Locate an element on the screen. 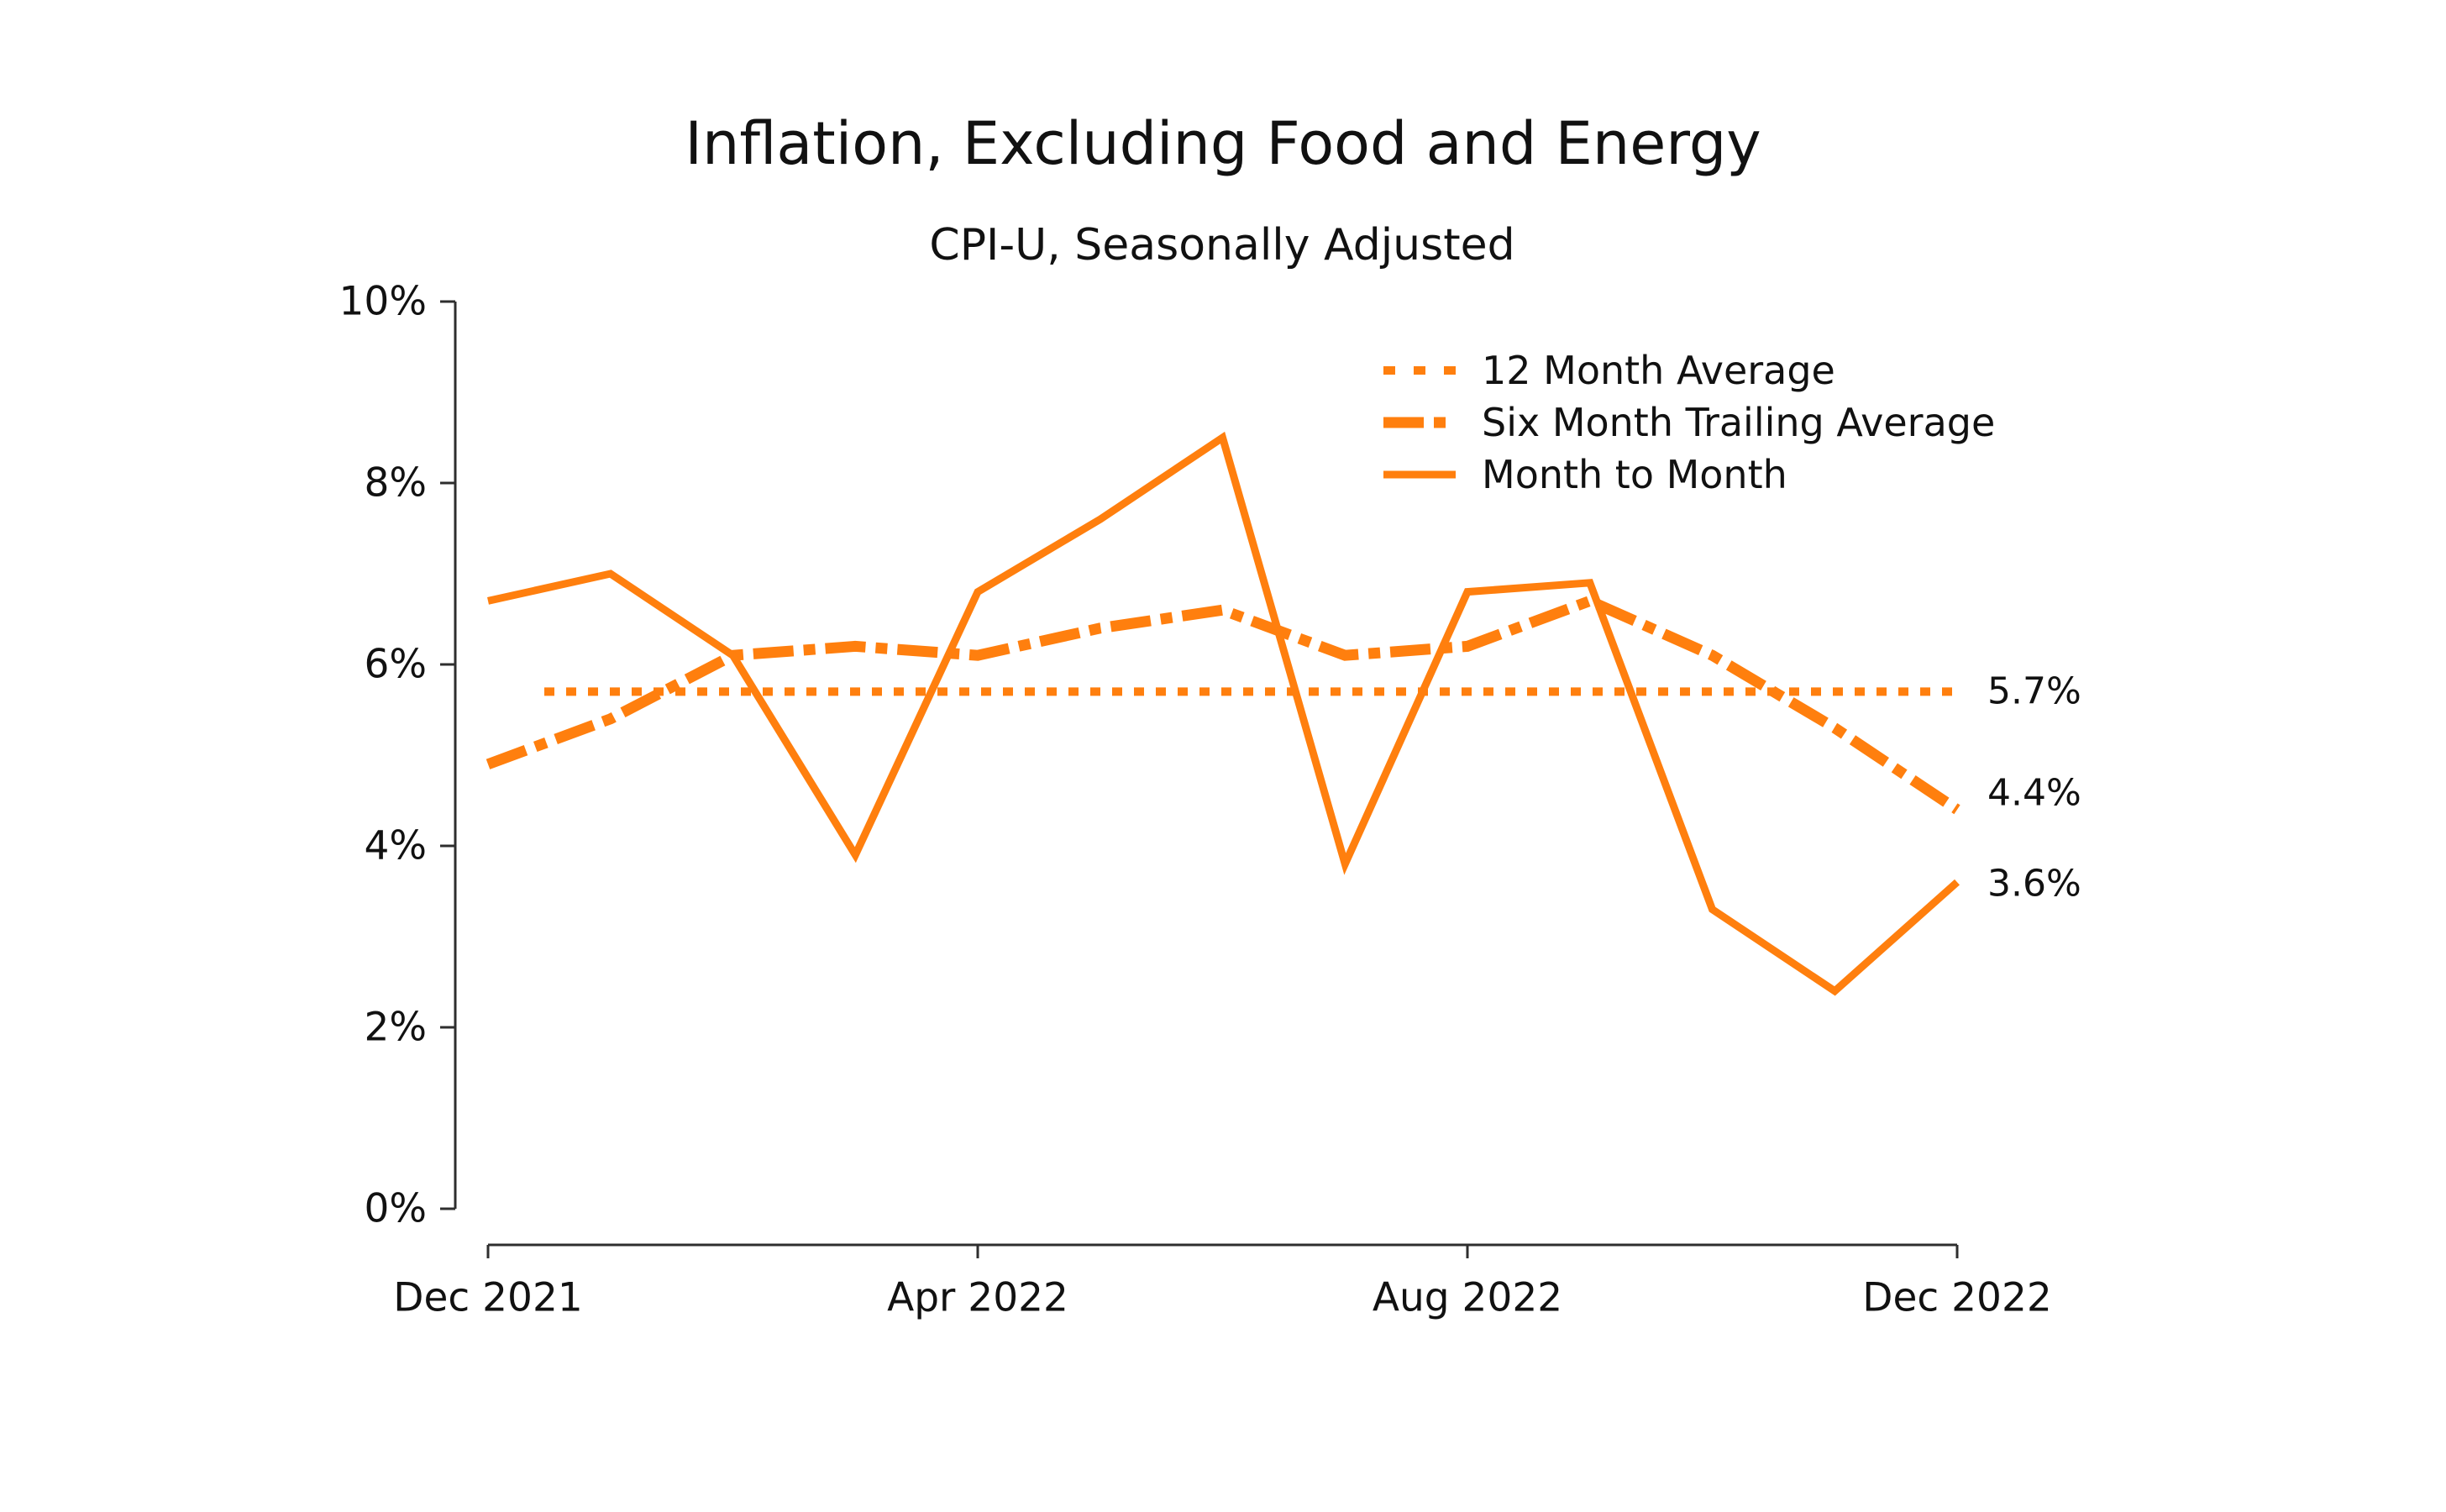  legend-item-six-month-trailing-average: Six Month Trailing Average is located at coordinates (1689, 422).